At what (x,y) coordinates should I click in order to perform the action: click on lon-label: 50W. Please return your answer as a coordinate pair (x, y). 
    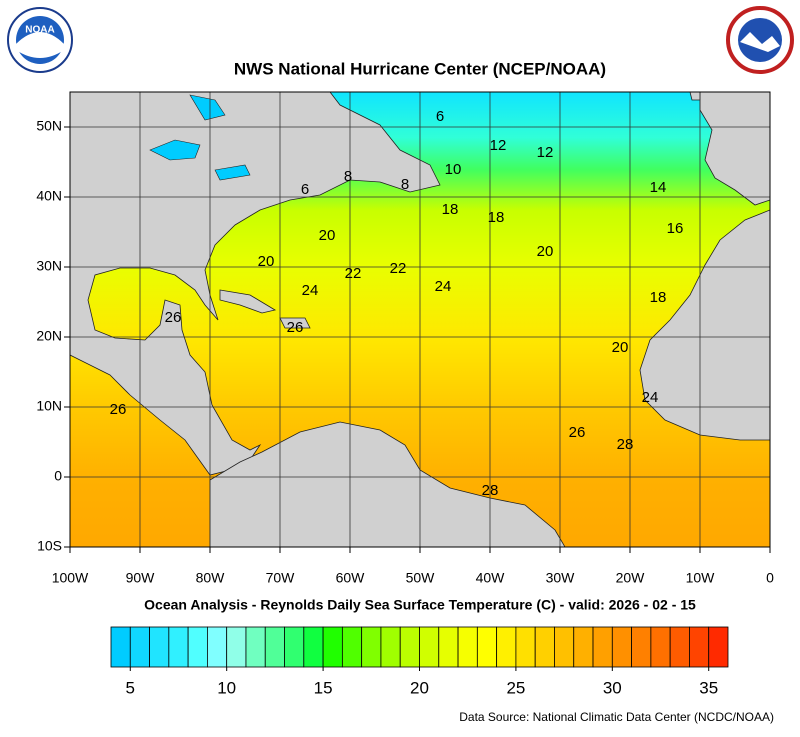
    Looking at the image, I should click on (421, 578).